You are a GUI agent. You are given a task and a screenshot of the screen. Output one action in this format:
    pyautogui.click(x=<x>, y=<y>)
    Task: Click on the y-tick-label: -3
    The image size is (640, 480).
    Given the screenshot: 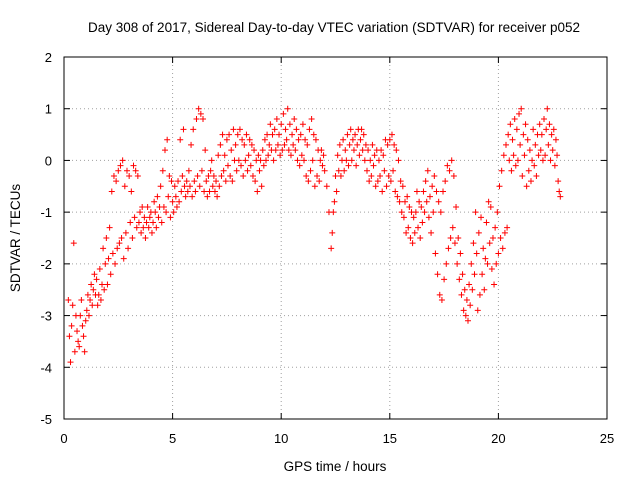 What is the action you would take?
    pyautogui.click(x=46, y=316)
    